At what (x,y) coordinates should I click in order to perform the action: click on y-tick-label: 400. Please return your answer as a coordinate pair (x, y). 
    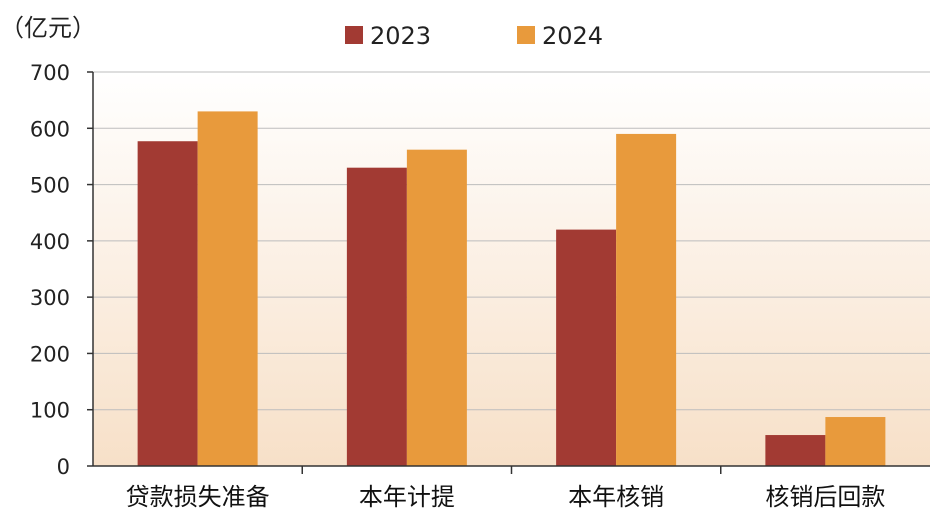
    Looking at the image, I should click on (50, 242).